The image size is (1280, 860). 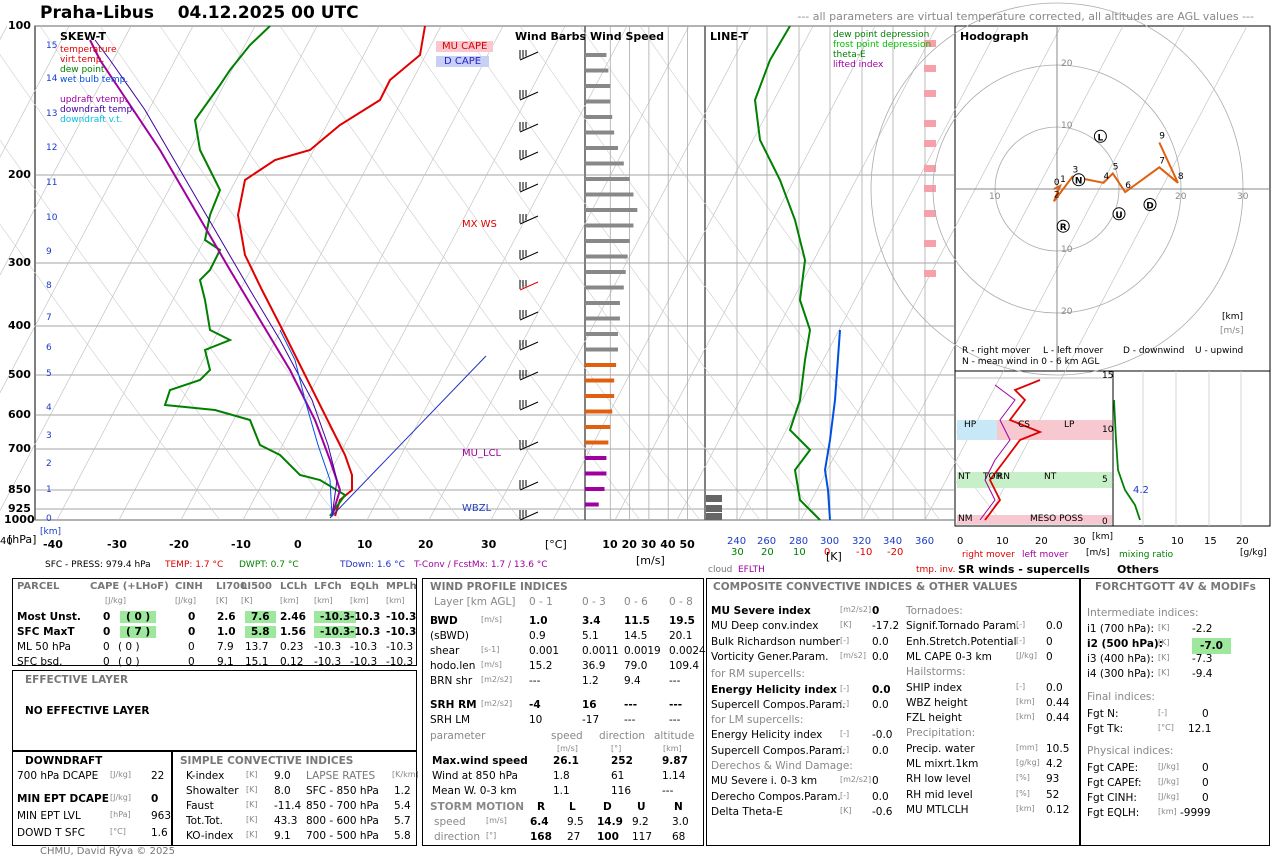 What do you see at coordinates (282, 836) in the screenshot?
I see `simple-value: 9.1` at bounding box center [282, 836].